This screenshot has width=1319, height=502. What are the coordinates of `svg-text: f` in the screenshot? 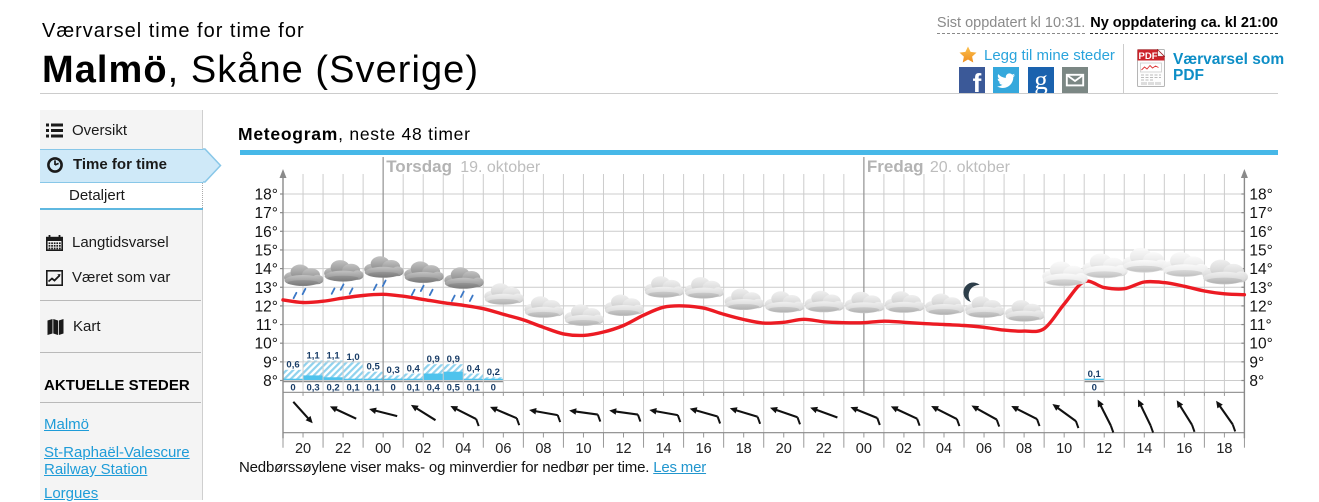 It's located at (977, 80).